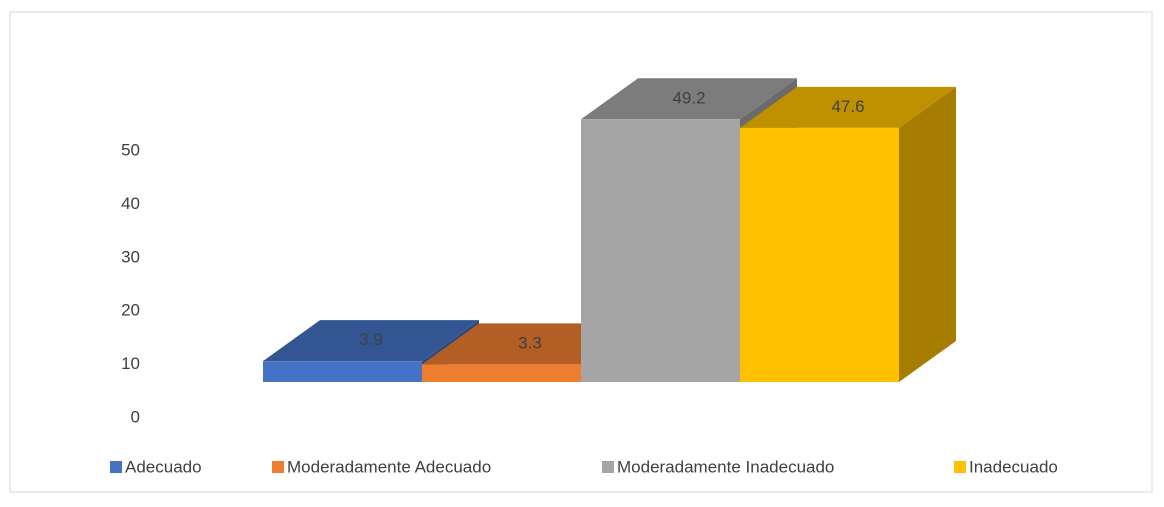 The width and height of the screenshot is (1164, 507). Describe the element at coordinates (163, 466) in the screenshot. I see `legend-label: Adecuado` at that location.